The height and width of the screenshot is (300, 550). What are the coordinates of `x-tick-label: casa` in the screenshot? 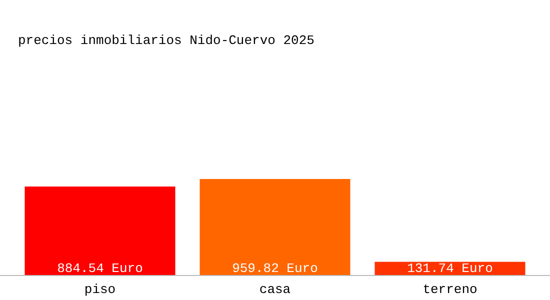 It's located at (275, 289).